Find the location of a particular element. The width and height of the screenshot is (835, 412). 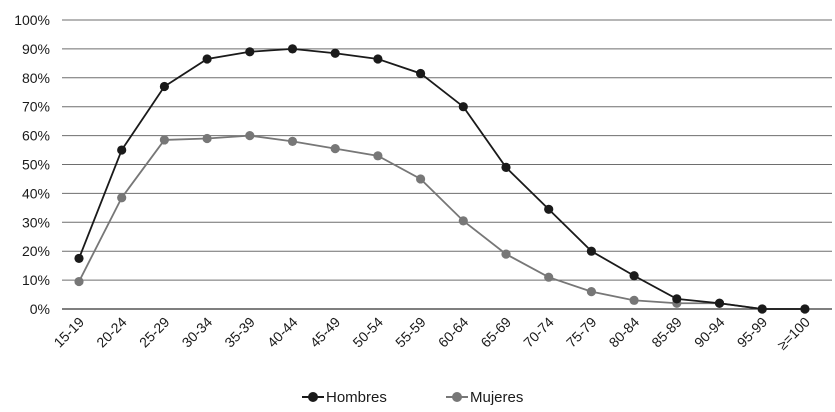

y-tick-label: 20% is located at coordinates (36, 251).